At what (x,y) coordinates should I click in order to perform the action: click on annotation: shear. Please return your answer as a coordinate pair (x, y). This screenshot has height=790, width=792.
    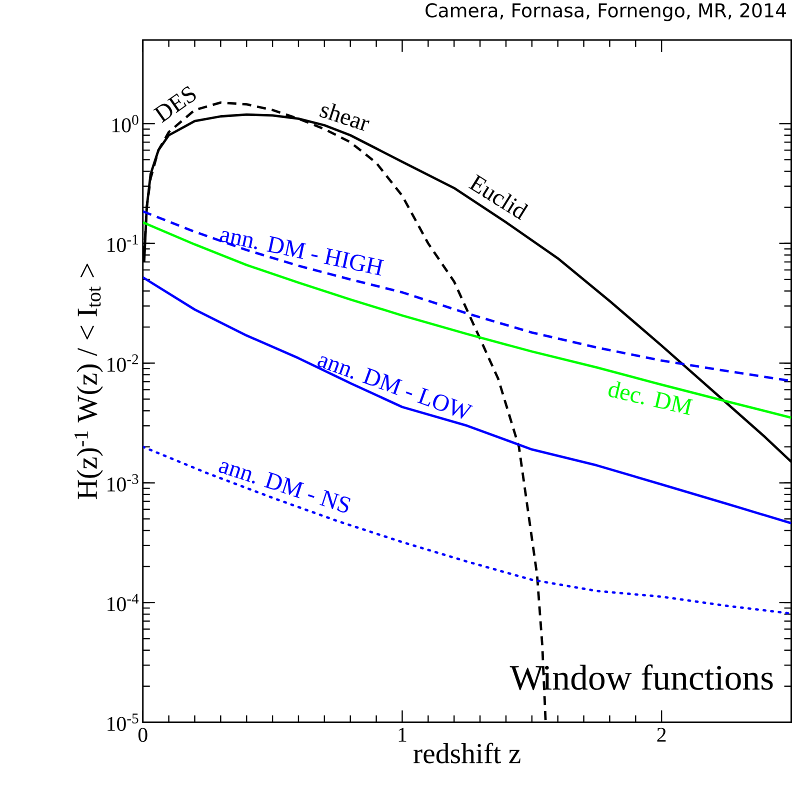
    Looking at the image, I should click on (344, 117).